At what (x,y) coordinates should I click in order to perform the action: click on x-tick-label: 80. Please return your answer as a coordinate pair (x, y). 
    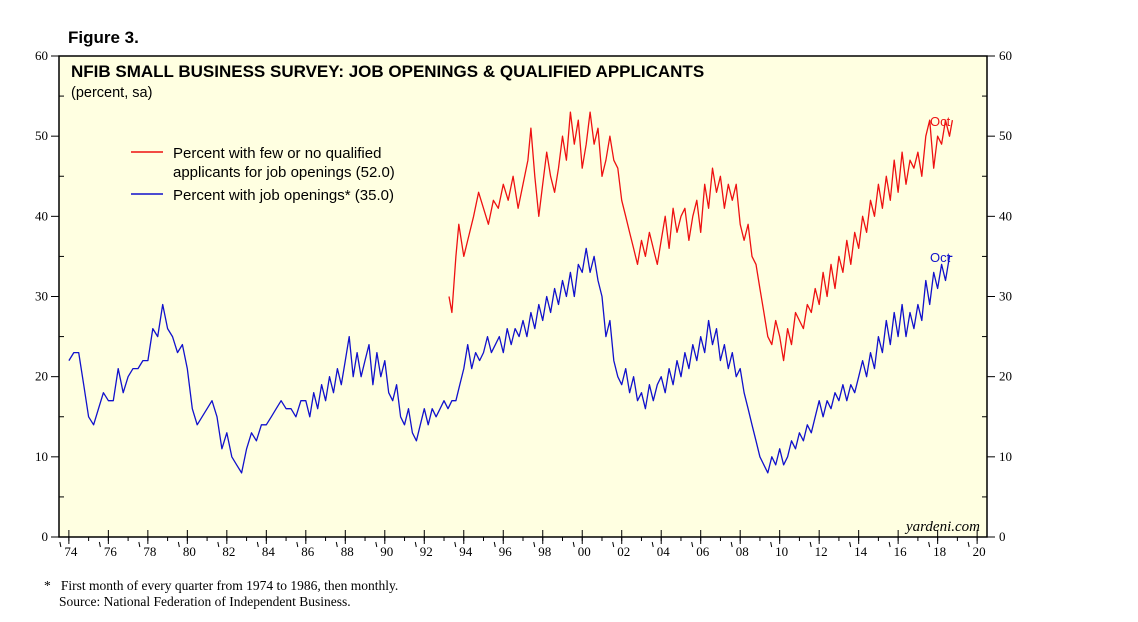
    Looking at the image, I should click on (189, 551).